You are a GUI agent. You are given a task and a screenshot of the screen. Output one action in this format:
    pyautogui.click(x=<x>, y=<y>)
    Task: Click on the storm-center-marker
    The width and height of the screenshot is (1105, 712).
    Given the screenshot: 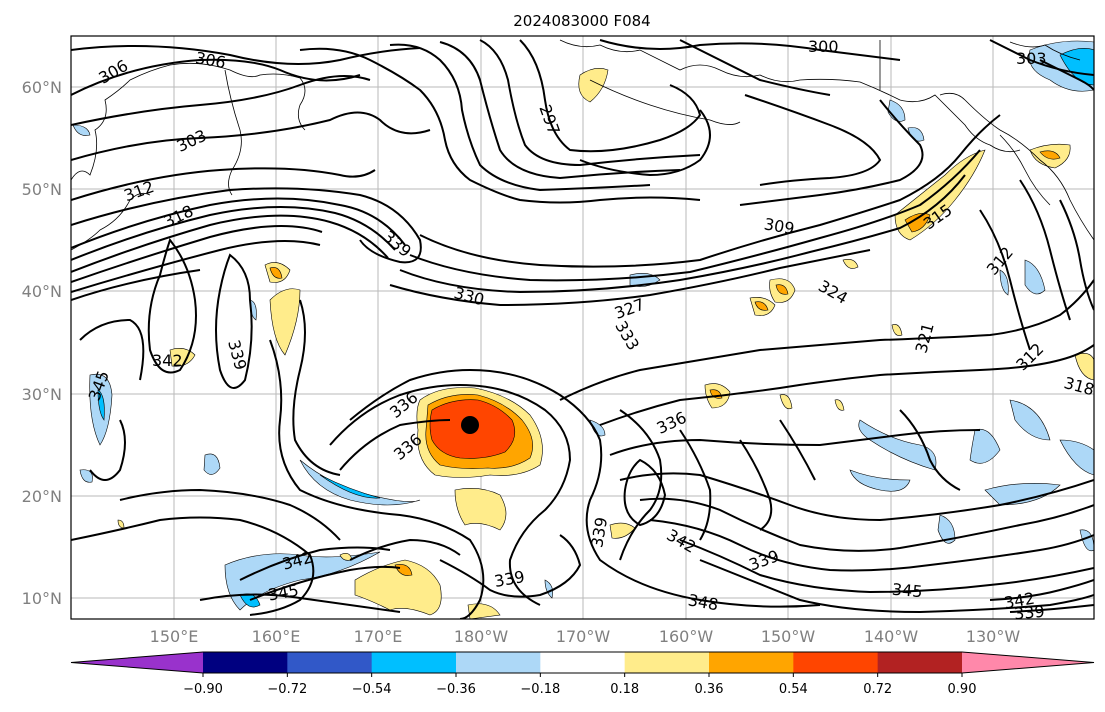 What is the action you would take?
    pyautogui.click(x=470, y=425)
    